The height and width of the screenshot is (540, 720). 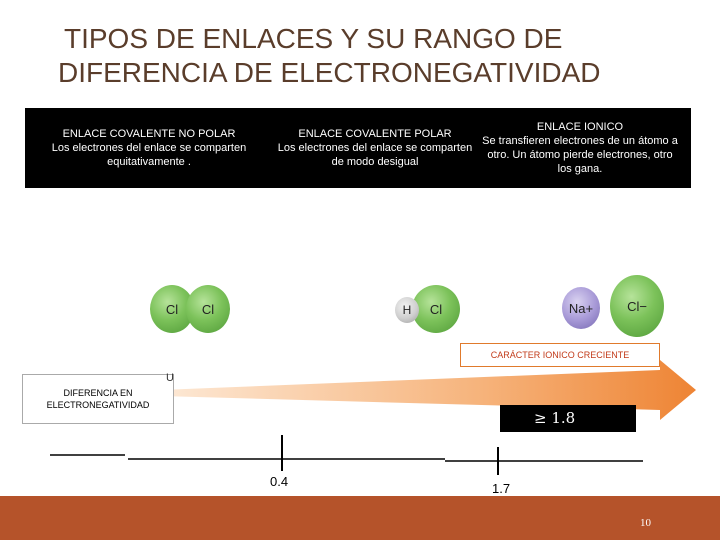 What do you see at coordinates (170, 378) in the screenshot?
I see `stray-letter: U` at bounding box center [170, 378].